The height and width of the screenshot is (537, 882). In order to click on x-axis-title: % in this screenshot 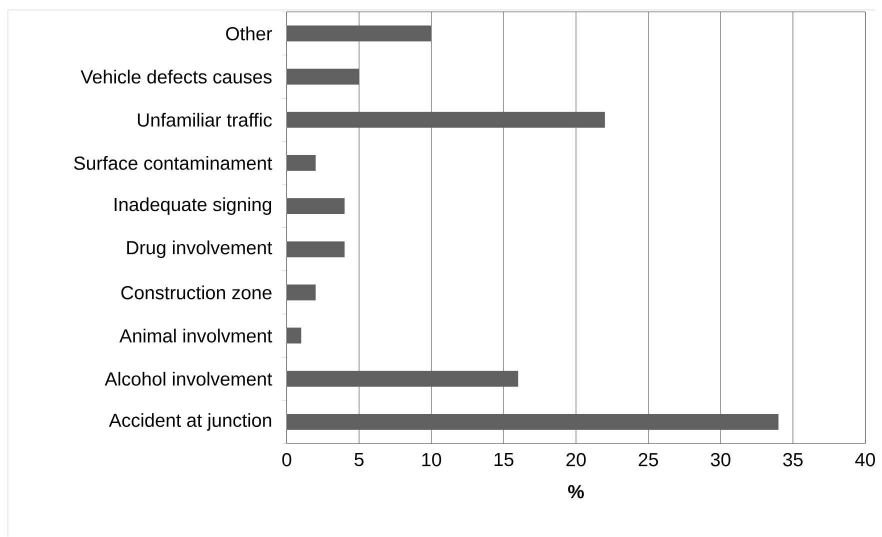, I will do `click(576, 491)`.